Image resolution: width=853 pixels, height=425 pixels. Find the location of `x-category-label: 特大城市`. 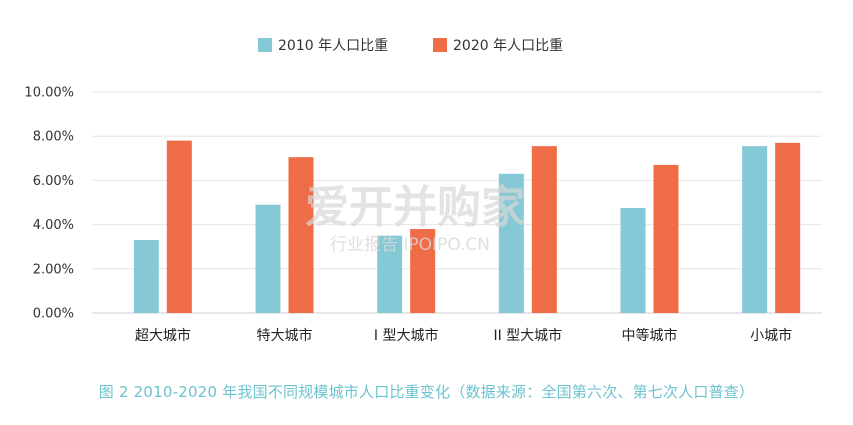

x-category-label: 特大城市 is located at coordinates (285, 335).